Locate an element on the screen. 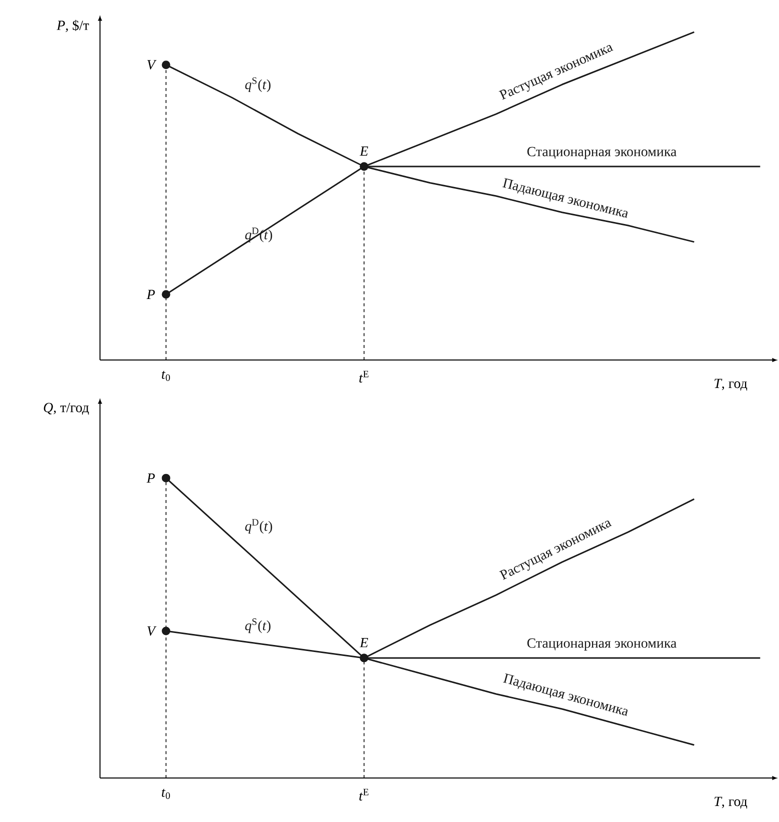 Image resolution: width=779 pixels, height=822 pixels. series-label: q$^{D}$(t) is located at coordinates (258, 526).